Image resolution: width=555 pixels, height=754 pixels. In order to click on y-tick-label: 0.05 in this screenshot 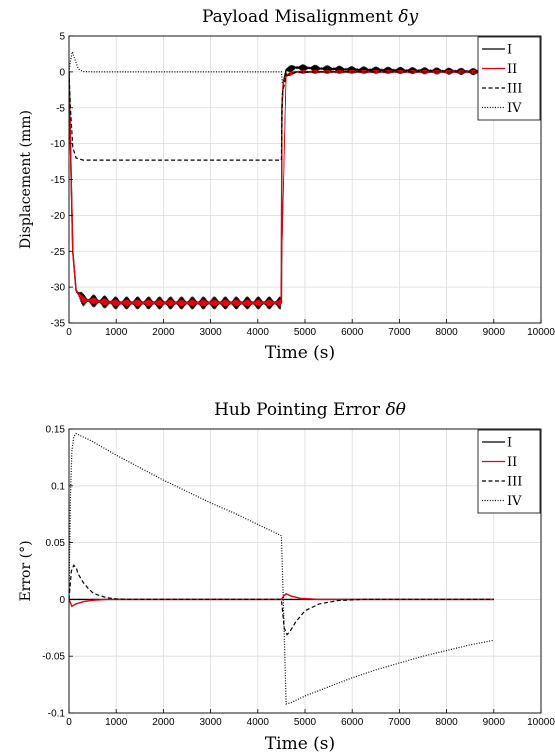, I will do `click(56, 543)`.